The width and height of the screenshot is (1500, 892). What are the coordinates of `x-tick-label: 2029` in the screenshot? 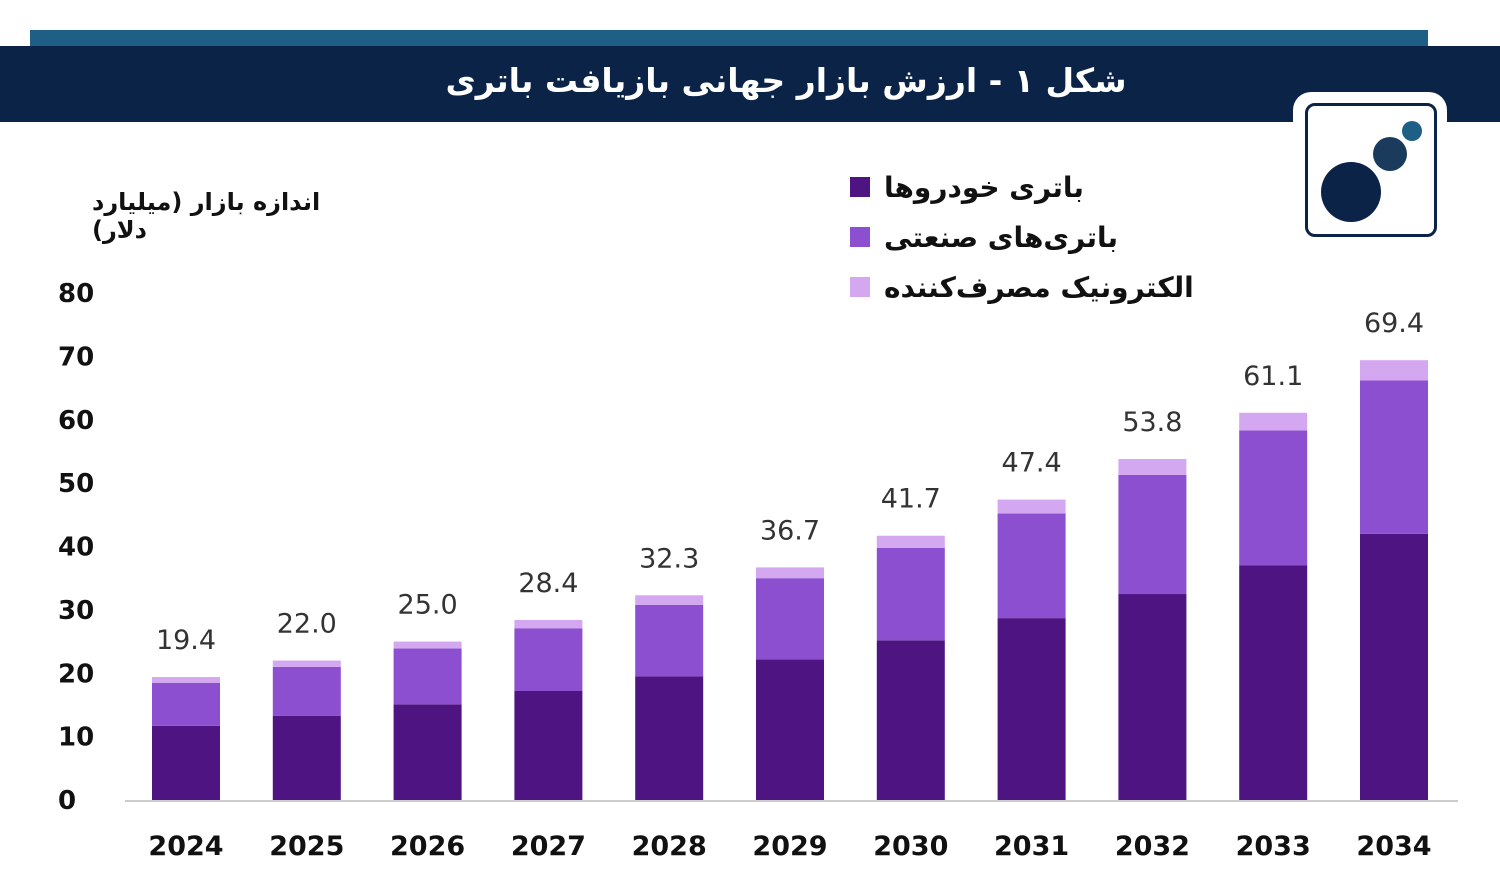 It's located at (789, 846).